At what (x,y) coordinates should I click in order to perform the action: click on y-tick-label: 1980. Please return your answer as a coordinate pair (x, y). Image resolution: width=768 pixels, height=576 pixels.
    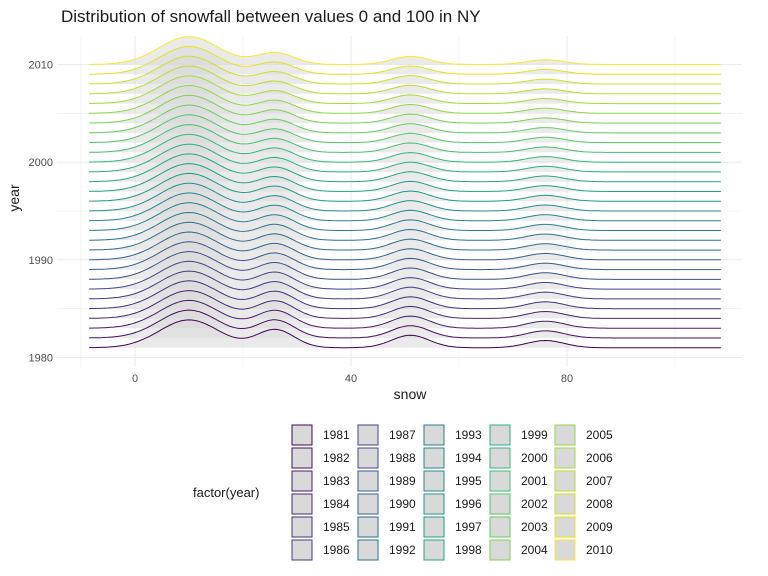
    Looking at the image, I should click on (41, 359).